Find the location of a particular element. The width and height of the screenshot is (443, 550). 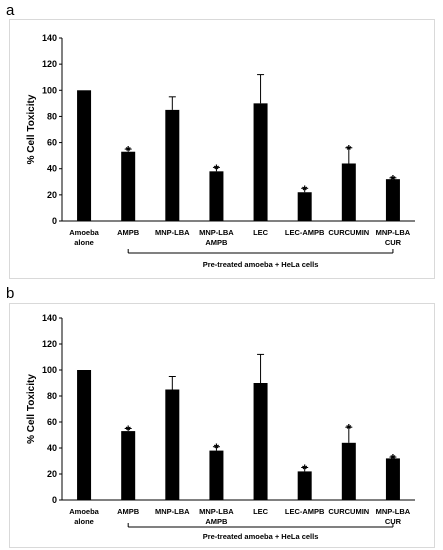

chart-b-category-label: CURCUMIN is located at coordinates (348, 511).